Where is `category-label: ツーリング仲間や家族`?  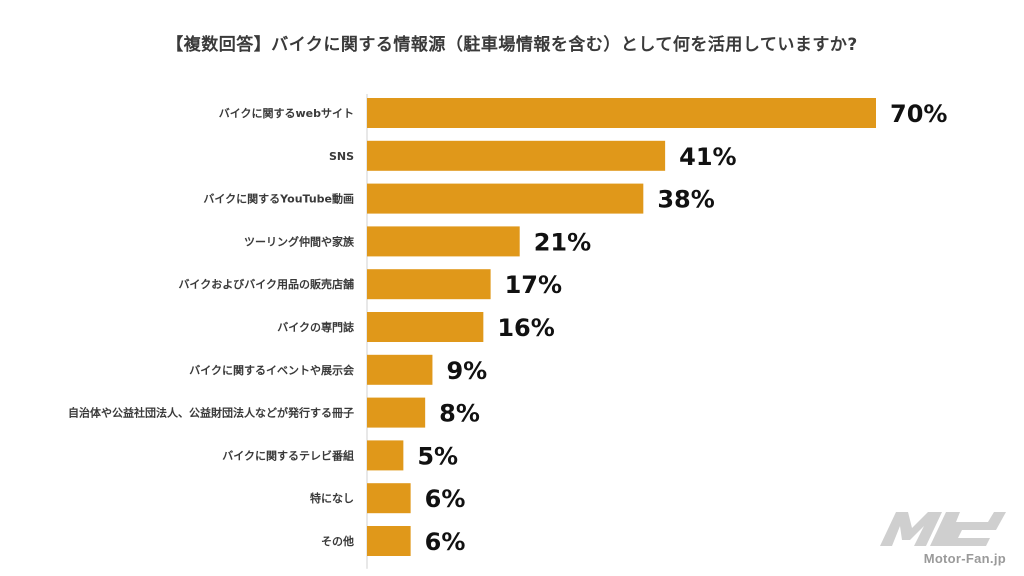 category-label: ツーリング仲間や家族 is located at coordinates (299, 241).